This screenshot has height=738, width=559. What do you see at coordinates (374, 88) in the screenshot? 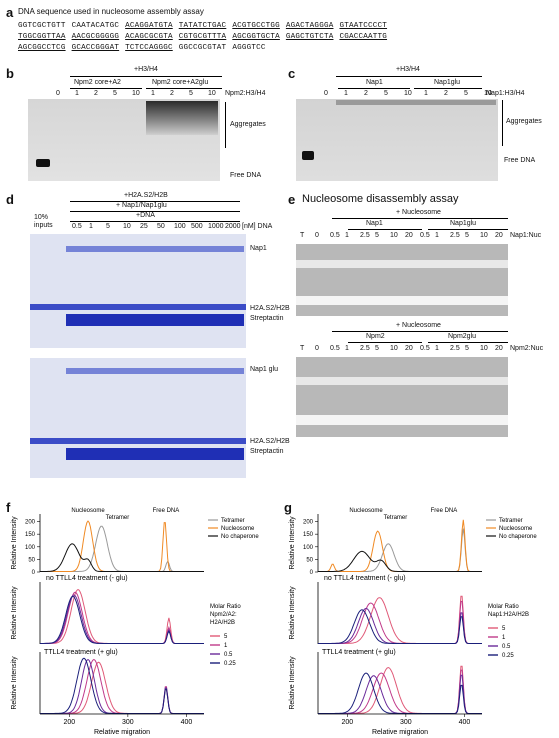
I see `panel-c-group1-line` at bounding box center [374, 88].